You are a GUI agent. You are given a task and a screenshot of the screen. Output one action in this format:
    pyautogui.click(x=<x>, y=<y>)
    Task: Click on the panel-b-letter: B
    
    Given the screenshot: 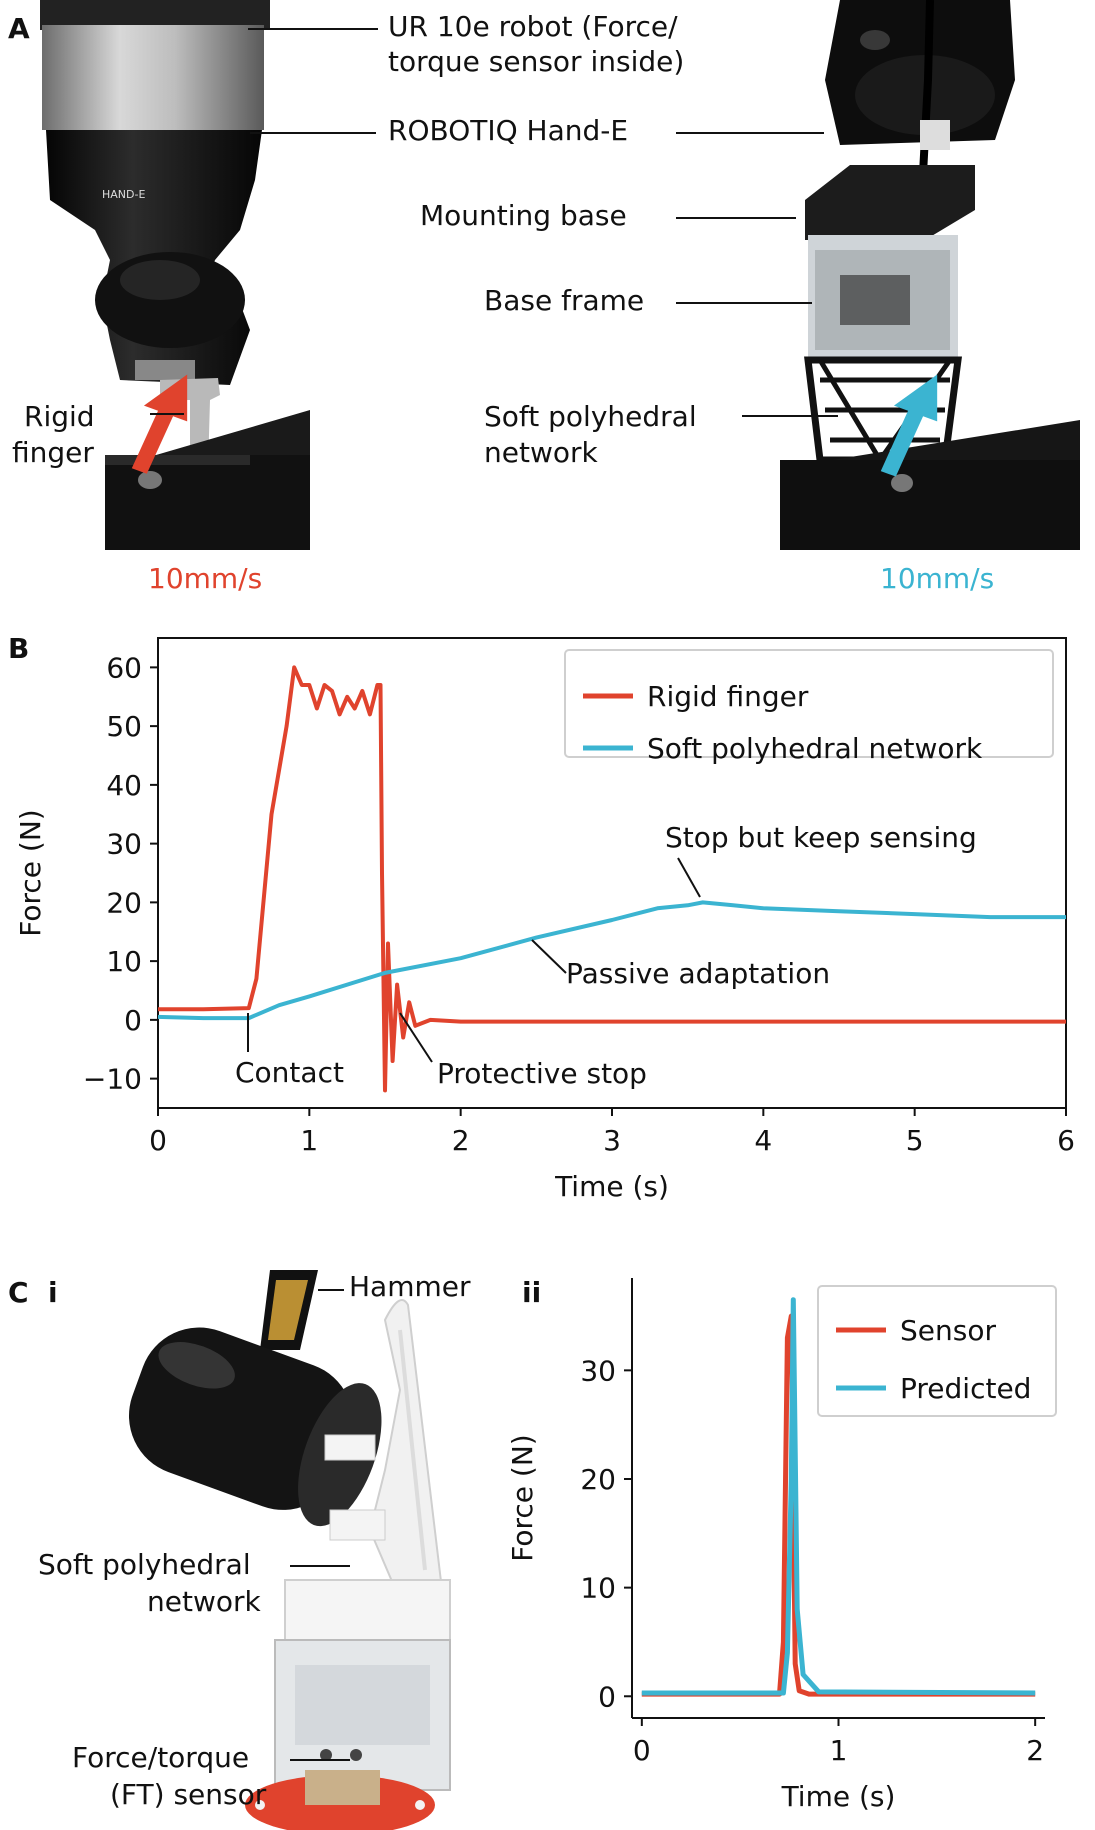 What is the action you would take?
    pyautogui.click(x=19, y=648)
    